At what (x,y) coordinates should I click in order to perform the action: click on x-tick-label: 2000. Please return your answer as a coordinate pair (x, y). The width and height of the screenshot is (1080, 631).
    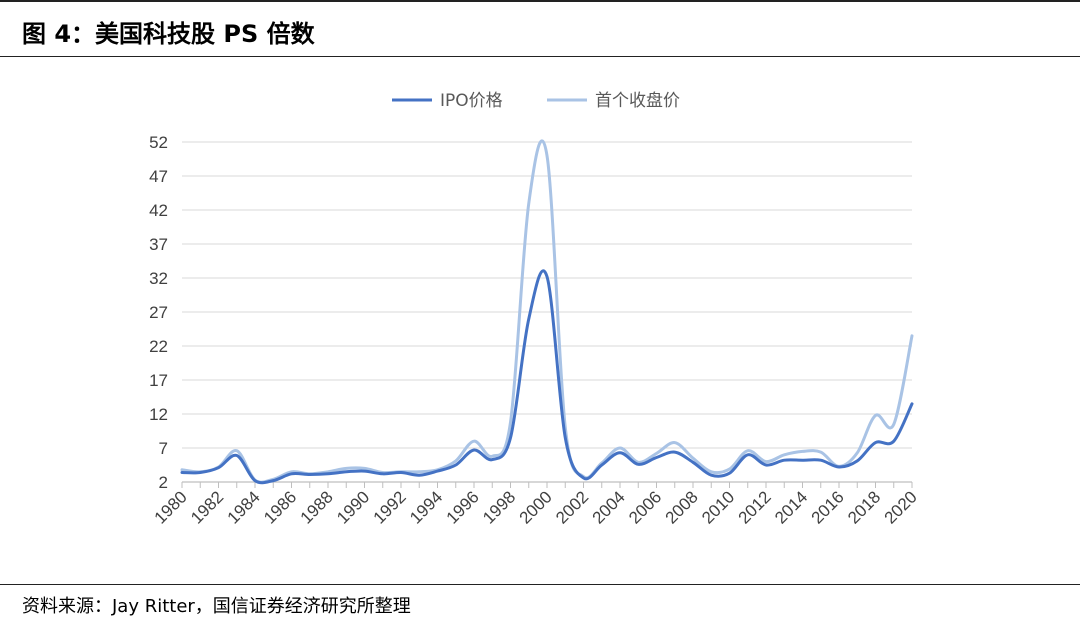
    Looking at the image, I should click on (536, 507).